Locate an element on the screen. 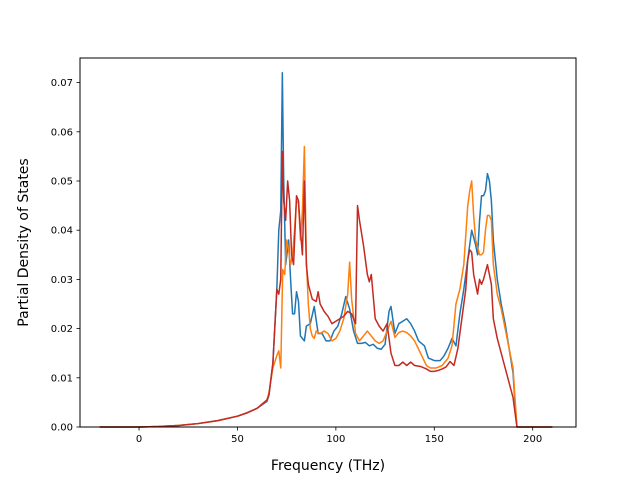 The height and width of the screenshot is (480, 640). y-tick-label: 0.01 is located at coordinates (62, 378).